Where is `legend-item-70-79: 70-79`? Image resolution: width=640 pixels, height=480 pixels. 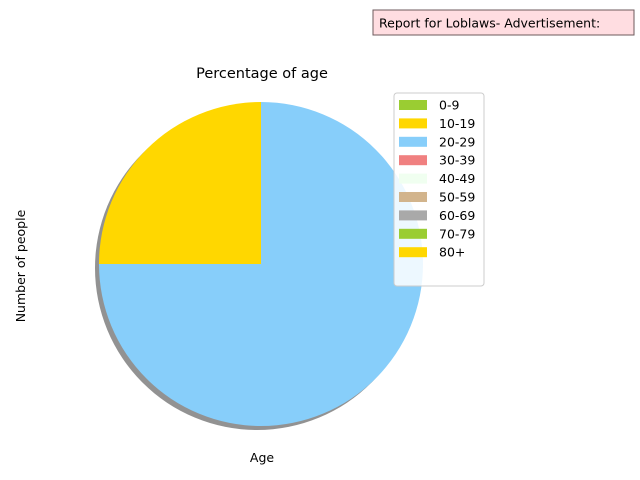 legend-item-70-79: 70-79 is located at coordinates (437, 233).